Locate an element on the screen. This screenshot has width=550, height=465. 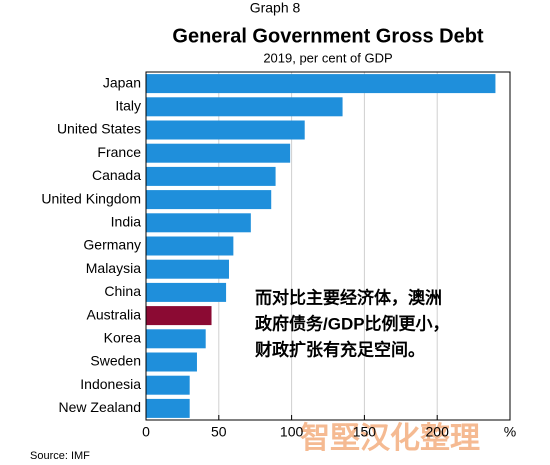
annotation: 财政扩张有充足空间。 is located at coordinates (339, 349).